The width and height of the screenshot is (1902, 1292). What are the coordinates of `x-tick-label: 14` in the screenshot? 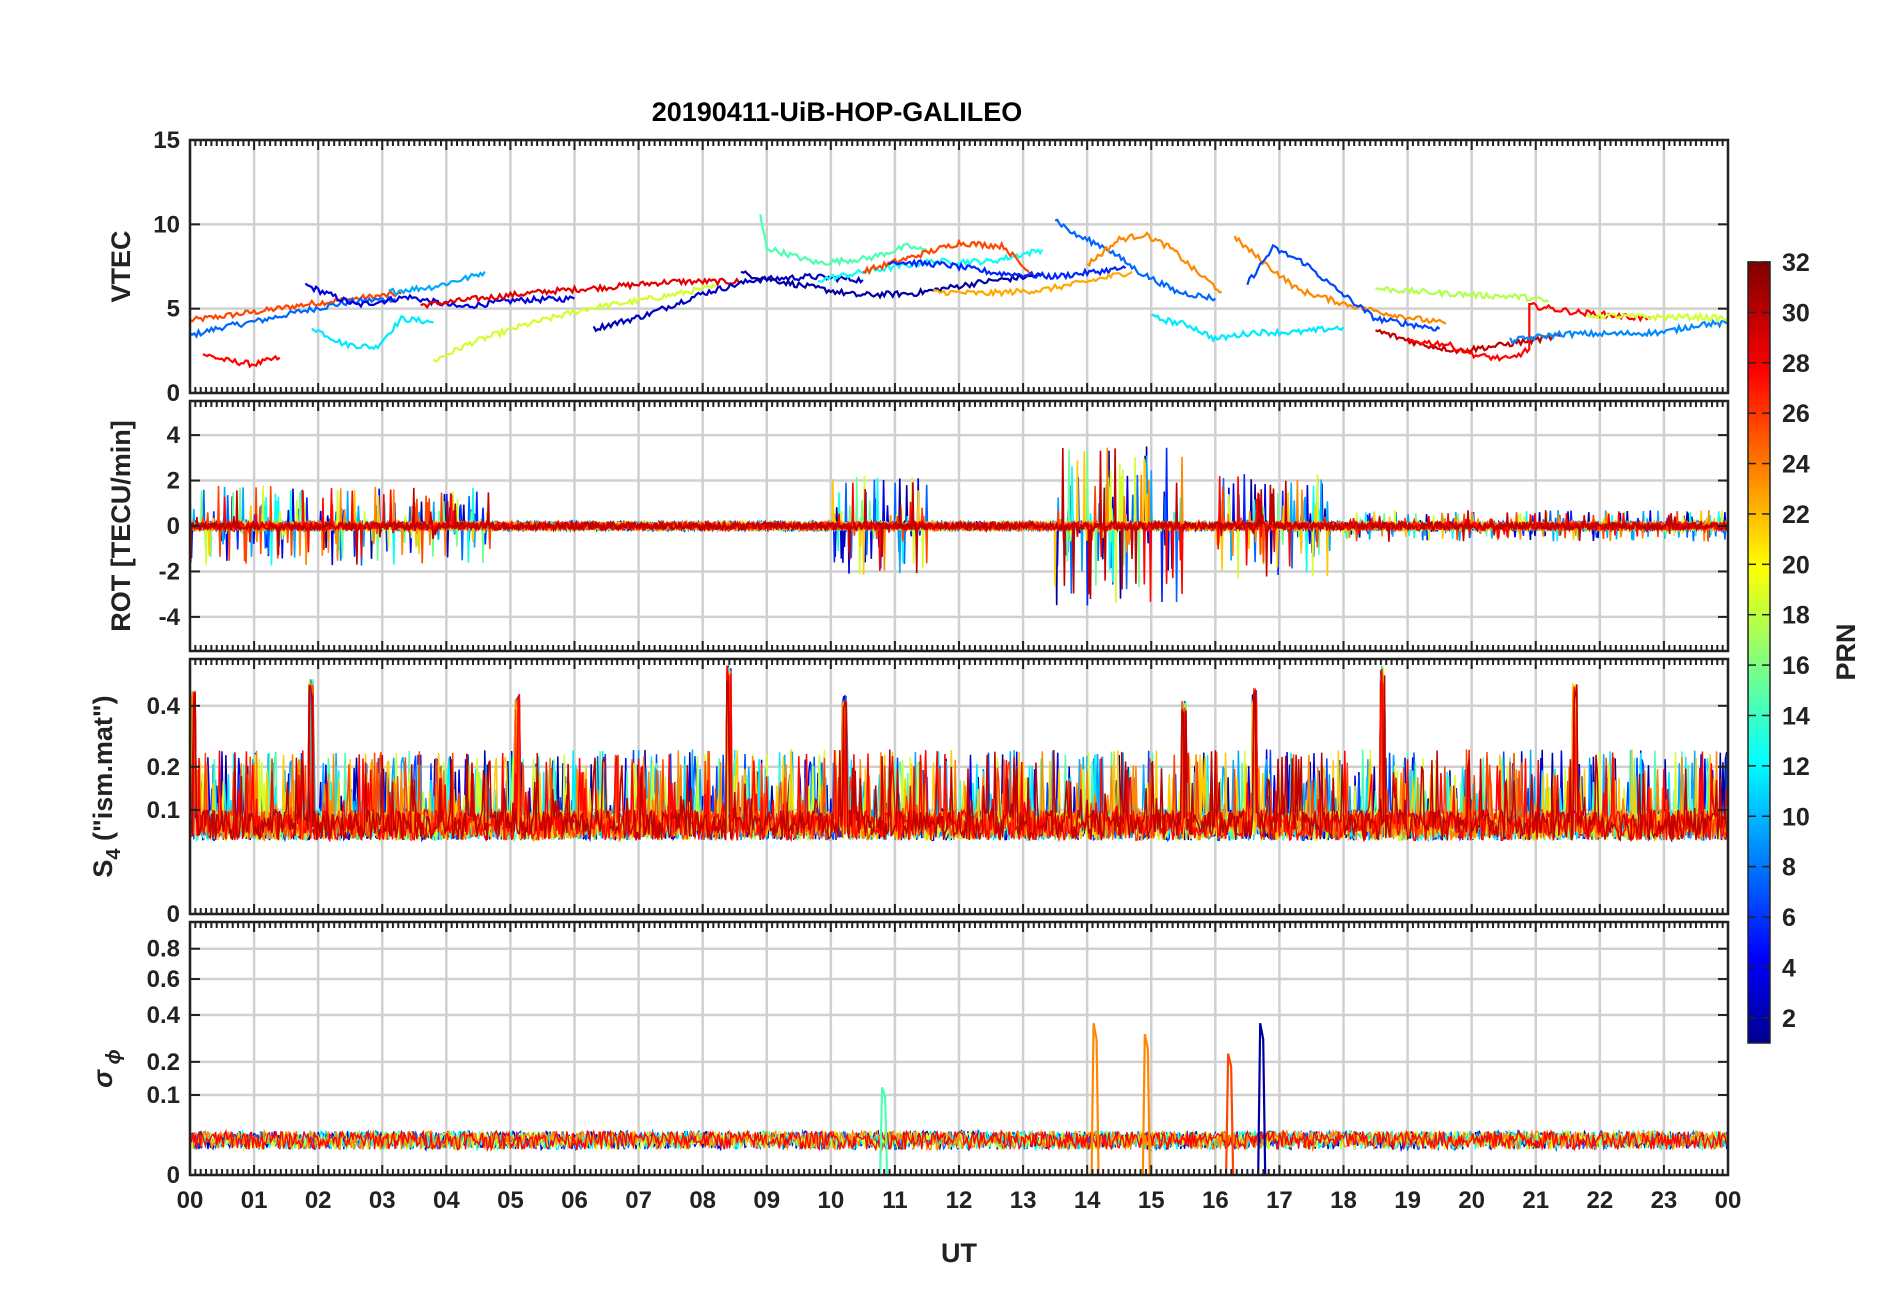 It's located at (1087, 1200).